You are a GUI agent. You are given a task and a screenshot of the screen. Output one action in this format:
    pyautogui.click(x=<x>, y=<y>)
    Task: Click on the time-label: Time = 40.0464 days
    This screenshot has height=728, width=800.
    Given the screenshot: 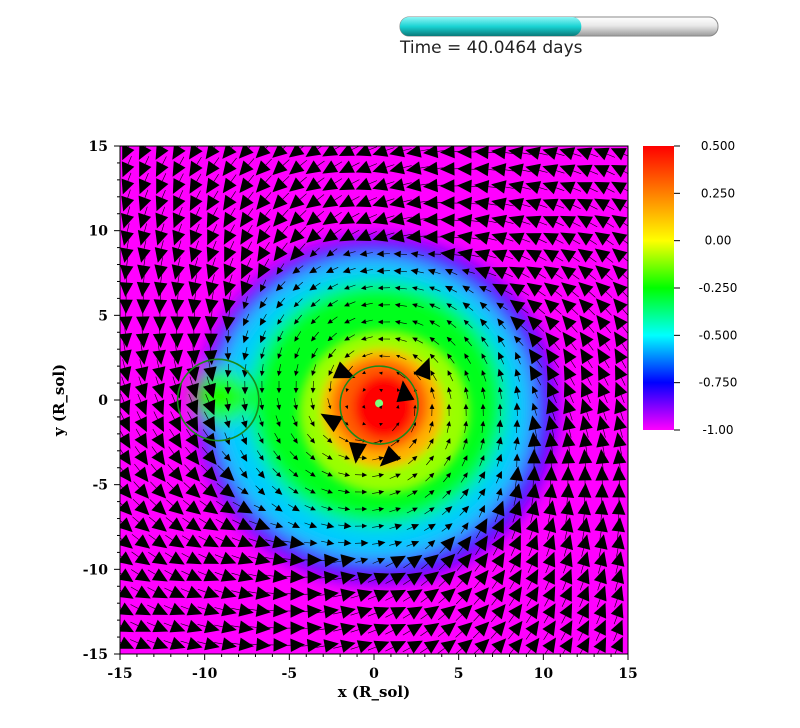 What is the action you would take?
    pyautogui.click(x=491, y=48)
    